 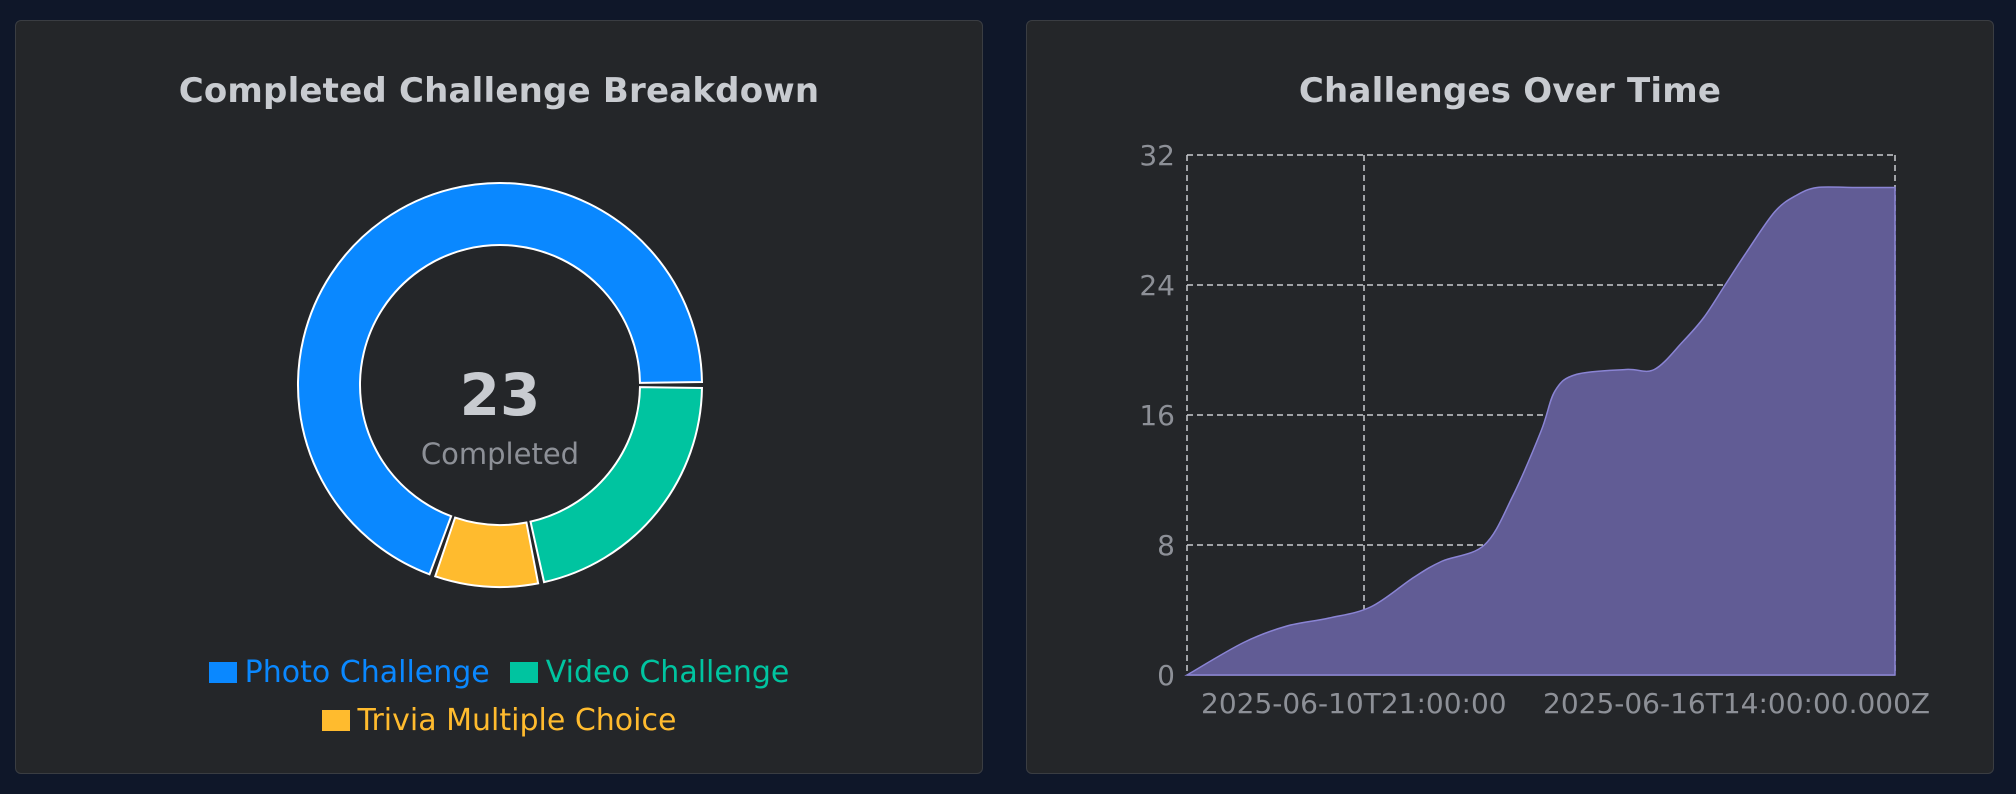 I want to click on legend-swatch-trivia, so click(x=335, y=720).